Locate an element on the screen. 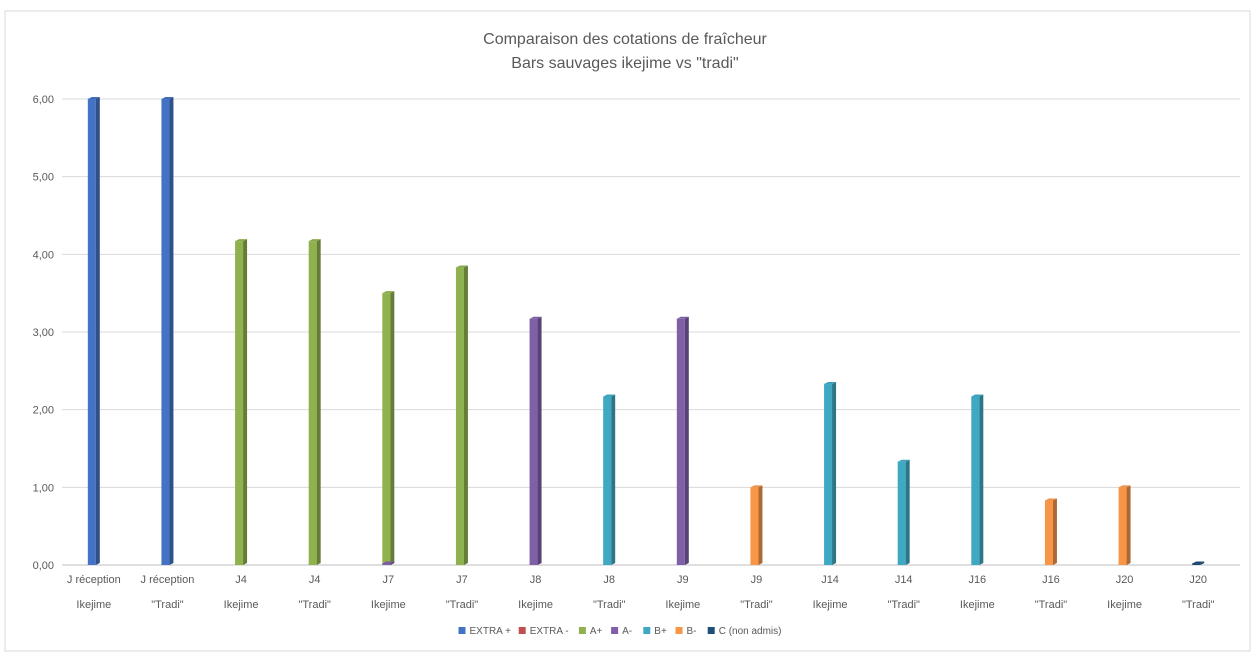 This screenshot has height=657, width=1254. legend-label: B+ is located at coordinates (660, 631).